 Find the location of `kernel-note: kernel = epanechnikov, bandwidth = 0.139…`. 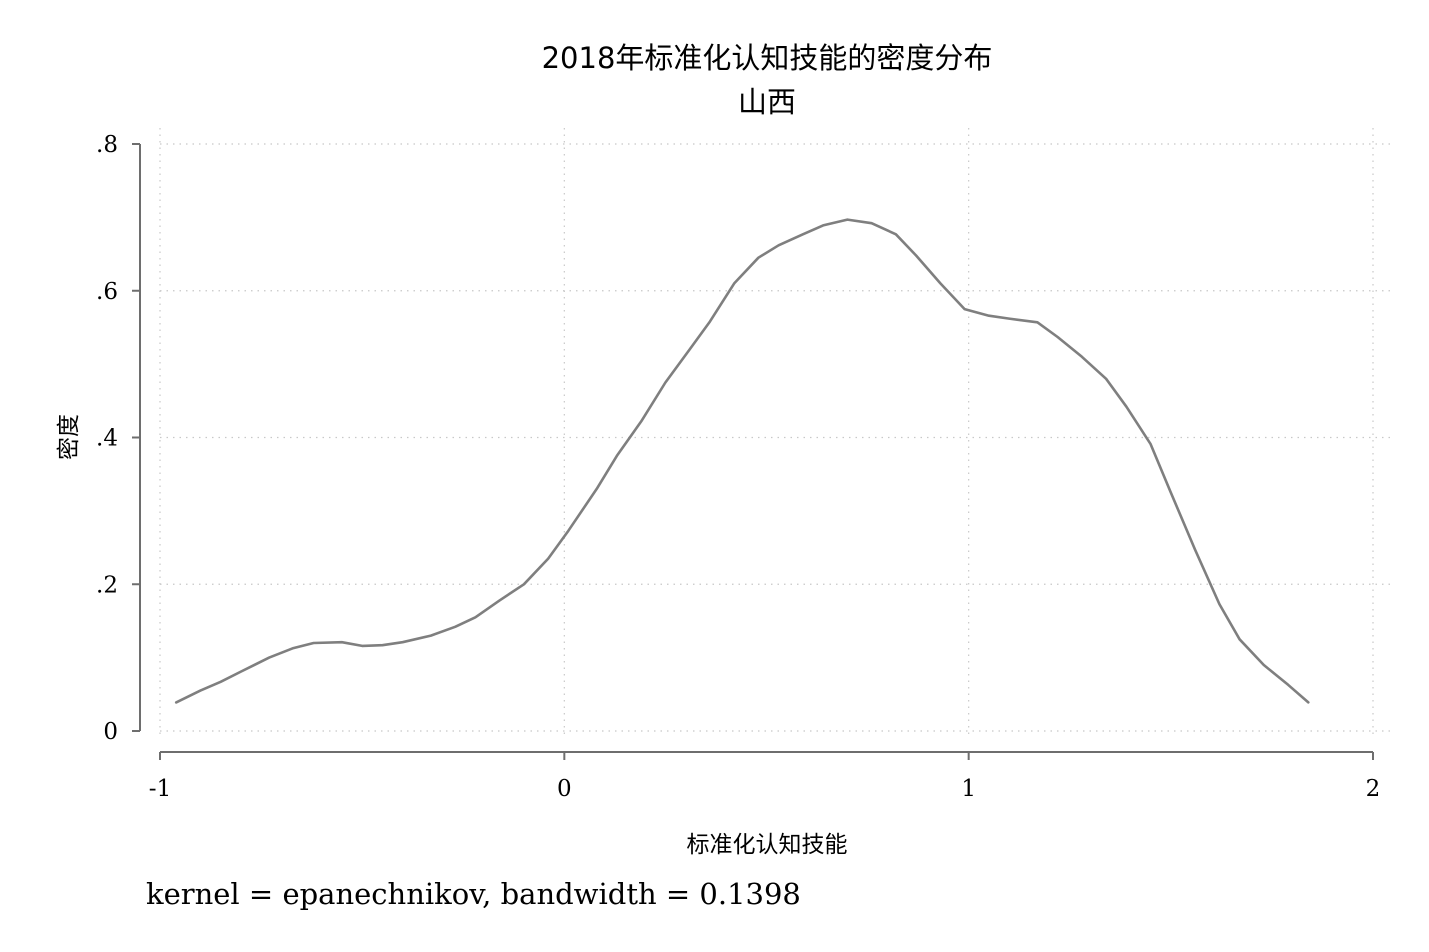

kernel-note: kernel = epanechnikov, bandwidth = 0.139… is located at coordinates (473, 894).